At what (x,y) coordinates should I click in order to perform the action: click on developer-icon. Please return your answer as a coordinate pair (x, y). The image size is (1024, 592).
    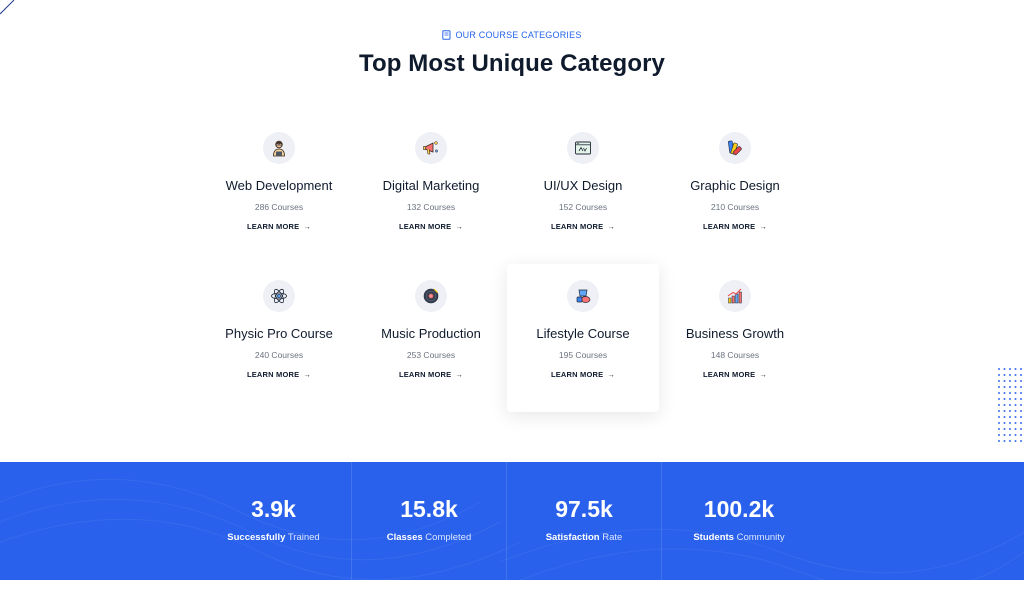
    Looking at the image, I should click on (279, 148).